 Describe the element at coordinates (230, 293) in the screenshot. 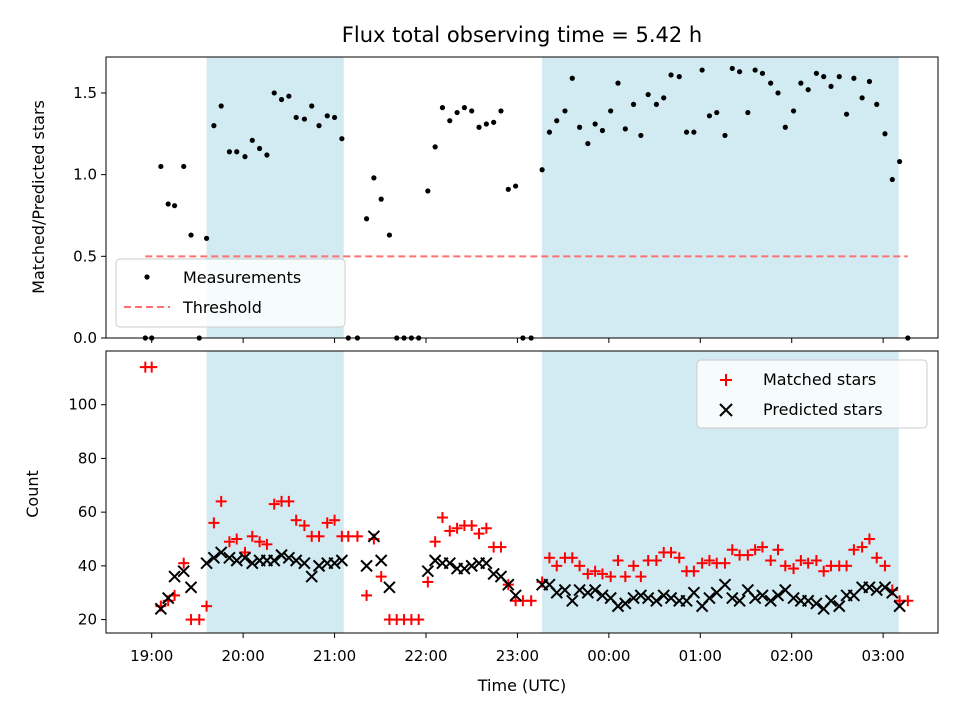

I see `top-legend: Measurements Threshold` at that location.